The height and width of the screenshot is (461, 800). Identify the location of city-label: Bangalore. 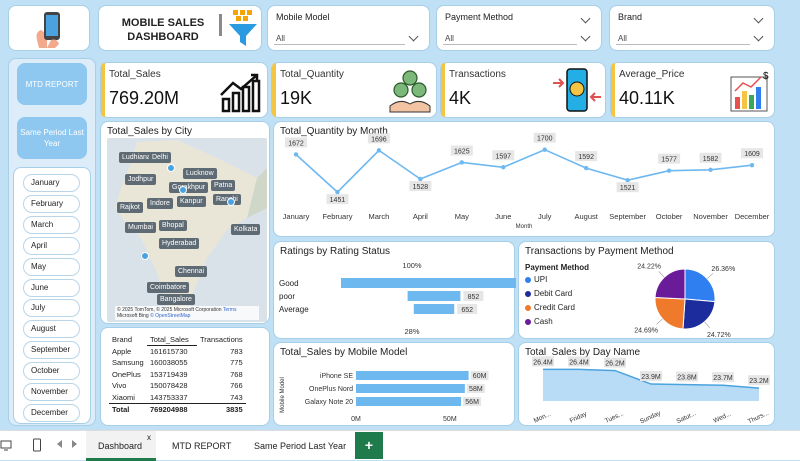
(176, 299).